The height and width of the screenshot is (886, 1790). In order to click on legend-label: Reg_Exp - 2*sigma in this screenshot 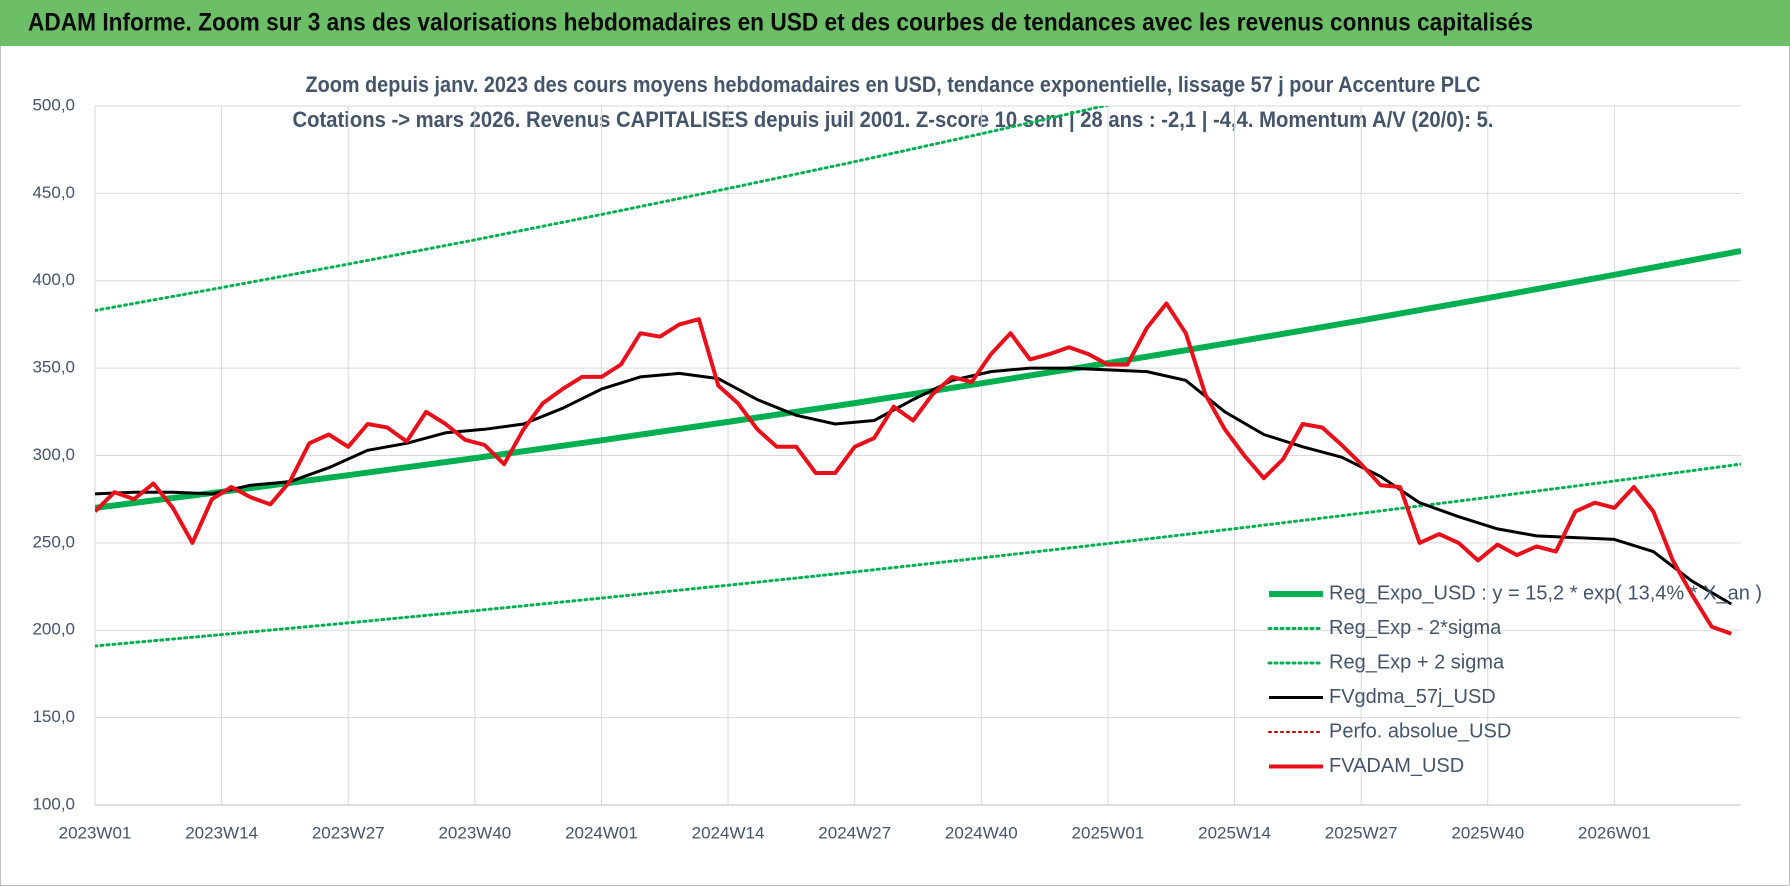, I will do `click(1415, 628)`.